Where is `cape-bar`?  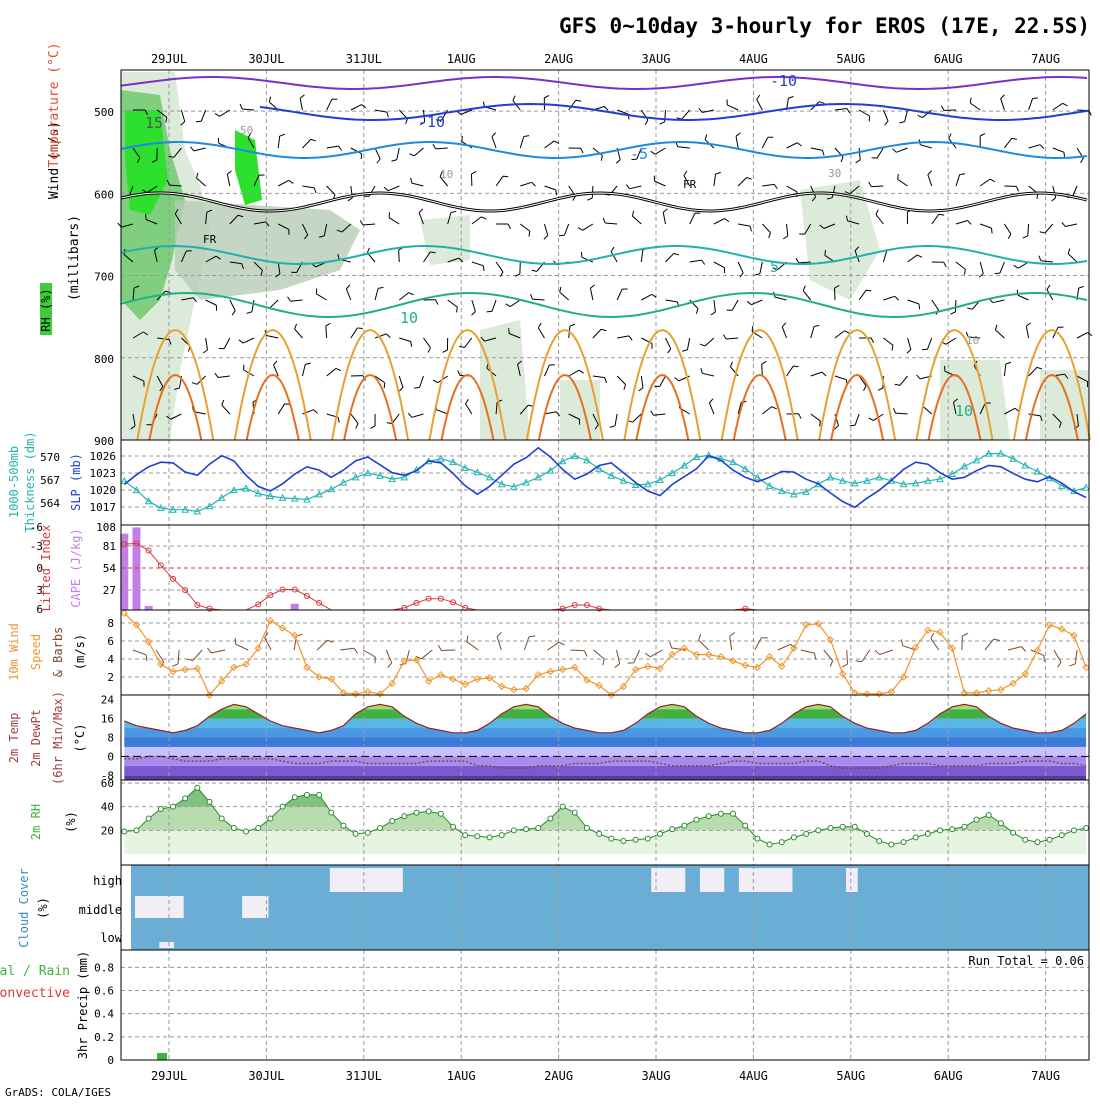 cape-bar is located at coordinates (295, 607).